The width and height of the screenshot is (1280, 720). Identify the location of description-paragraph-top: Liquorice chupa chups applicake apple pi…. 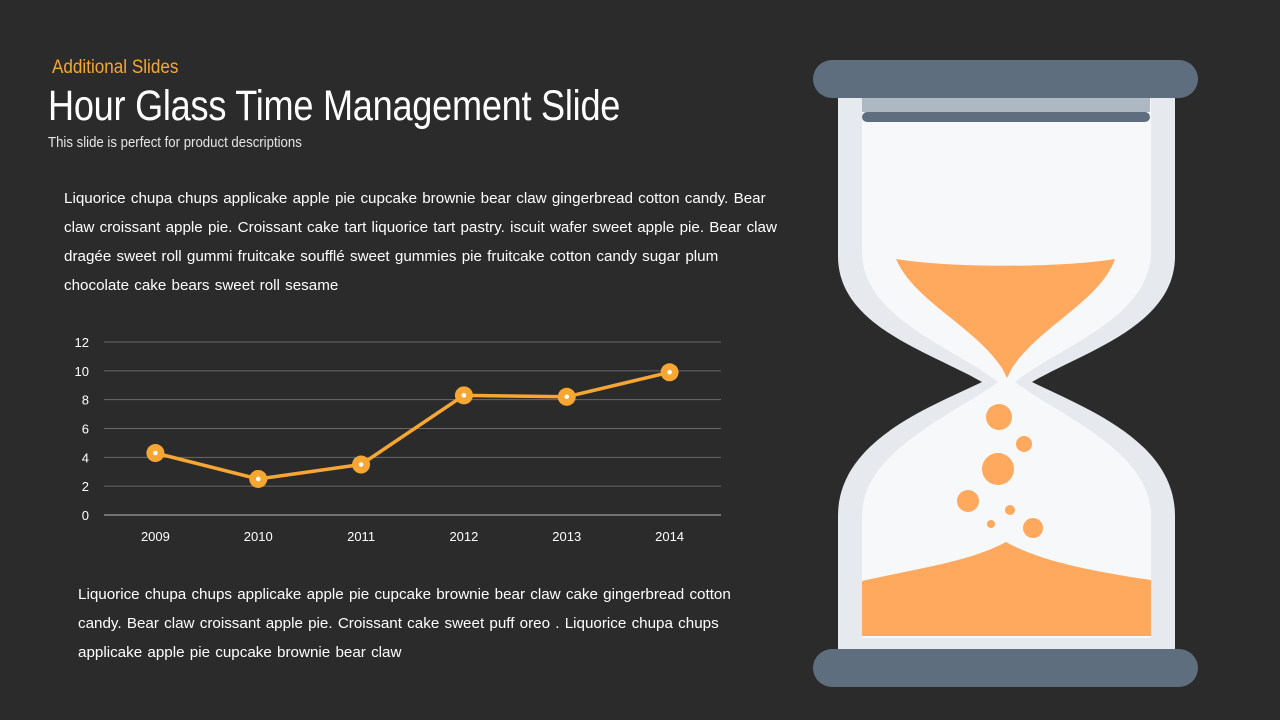
(420, 242).